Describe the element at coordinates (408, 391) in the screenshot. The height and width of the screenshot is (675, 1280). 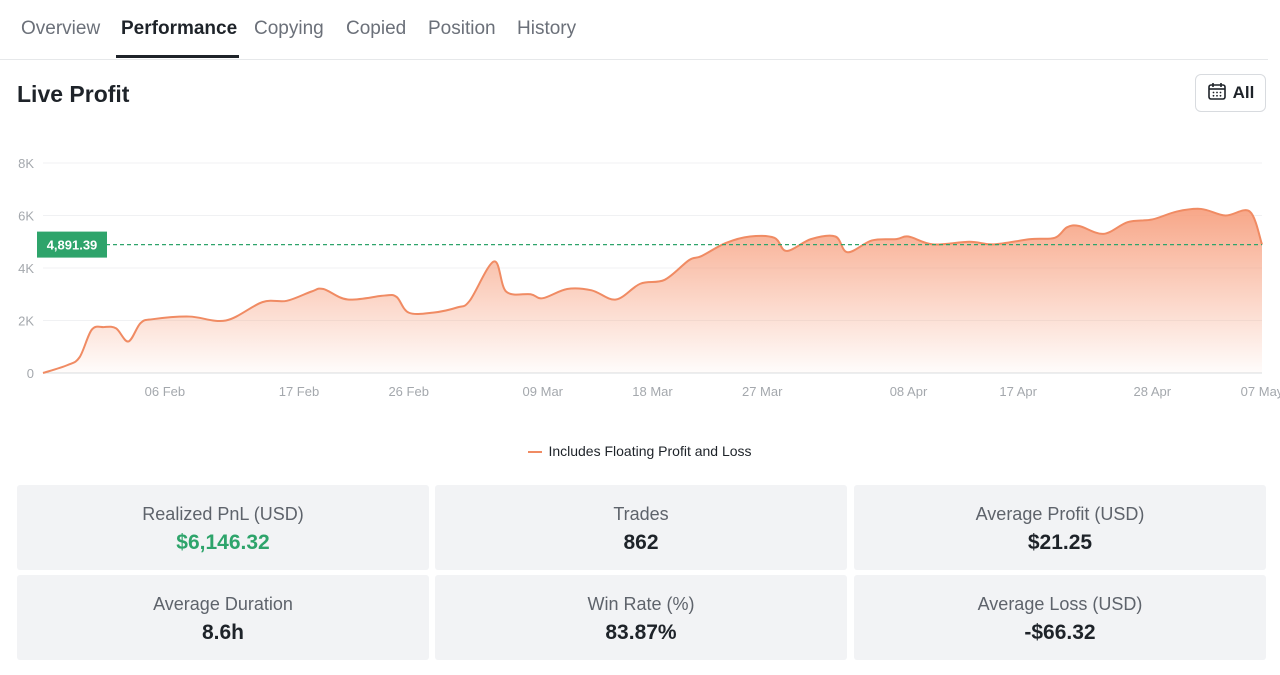
I see `x-tick-label: 26 Feb` at that location.